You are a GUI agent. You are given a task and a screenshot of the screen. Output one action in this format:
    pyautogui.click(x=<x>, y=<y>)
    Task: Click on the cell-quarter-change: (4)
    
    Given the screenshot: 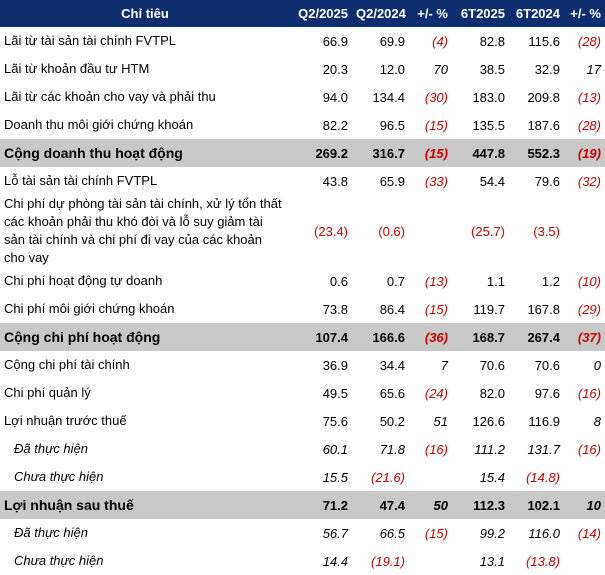 What is the action you would take?
    pyautogui.click(x=440, y=41)
    